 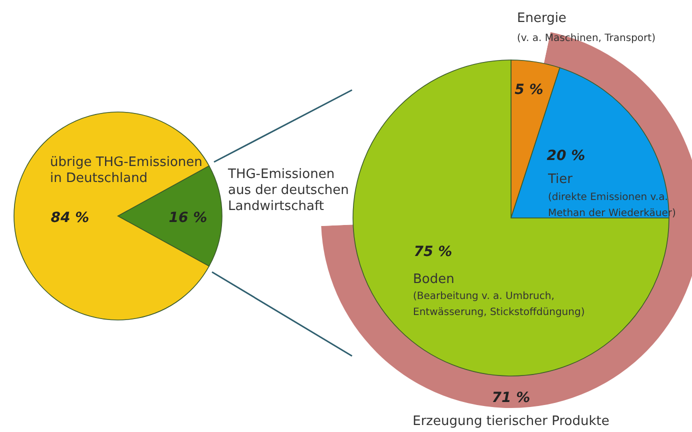 What do you see at coordinates (70, 218) in the screenshot?
I see `data-label: 84 %` at bounding box center [70, 218].